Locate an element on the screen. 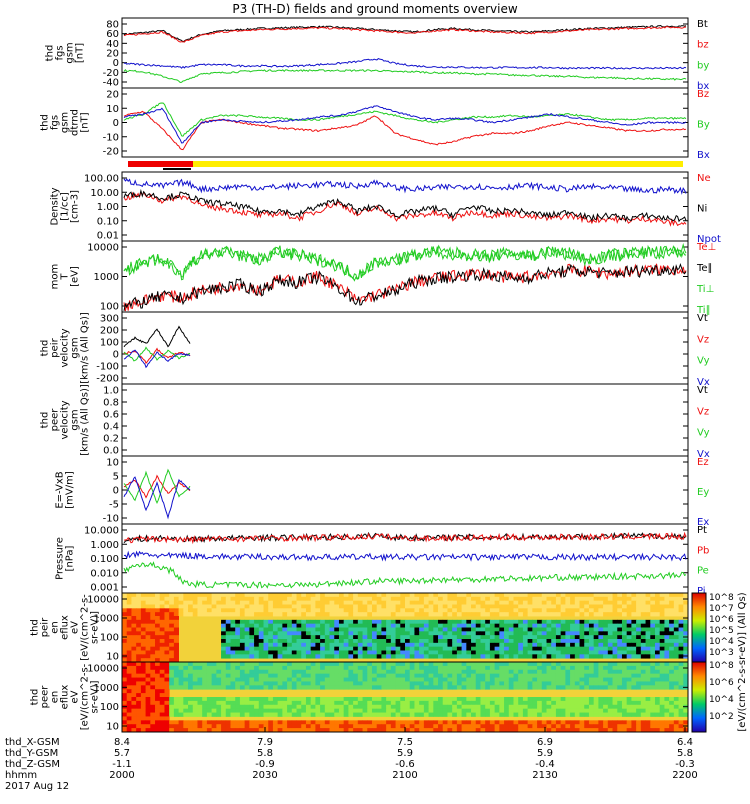 The image size is (750, 804). ylabel-line: [km/s (All Qs)] is located at coordinates (85, 420).